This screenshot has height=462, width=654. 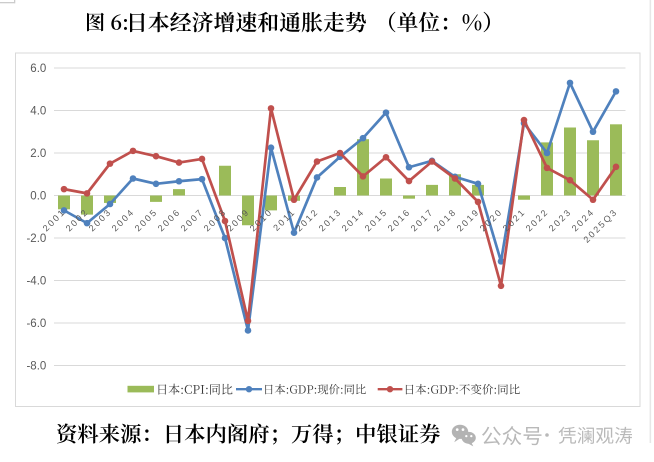 I want to click on svg-text: 4.0, so click(x=38, y=111).